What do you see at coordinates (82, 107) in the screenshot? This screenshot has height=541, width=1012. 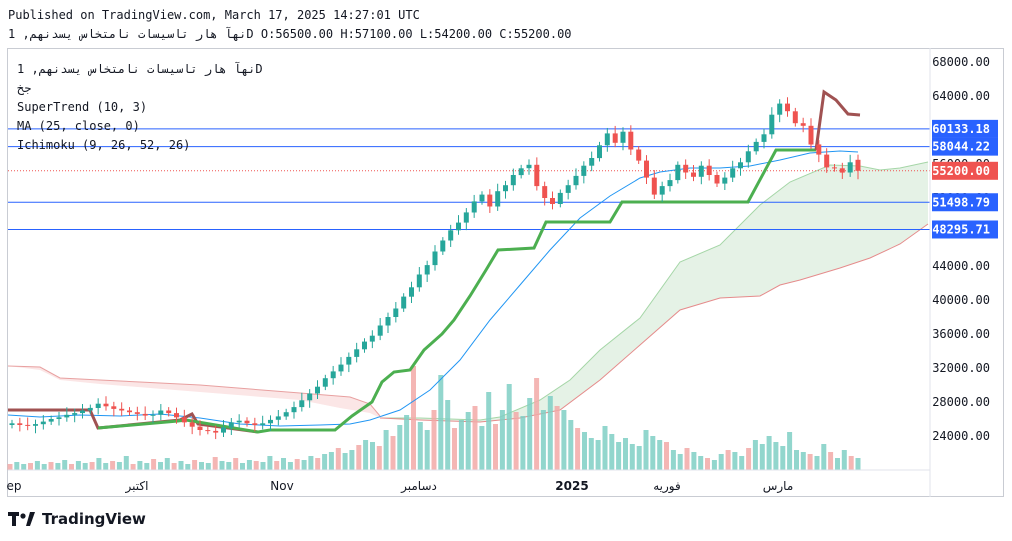 I see `legend-supertrend: SuperTrend (10, 3)` at bounding box center [82, 107].